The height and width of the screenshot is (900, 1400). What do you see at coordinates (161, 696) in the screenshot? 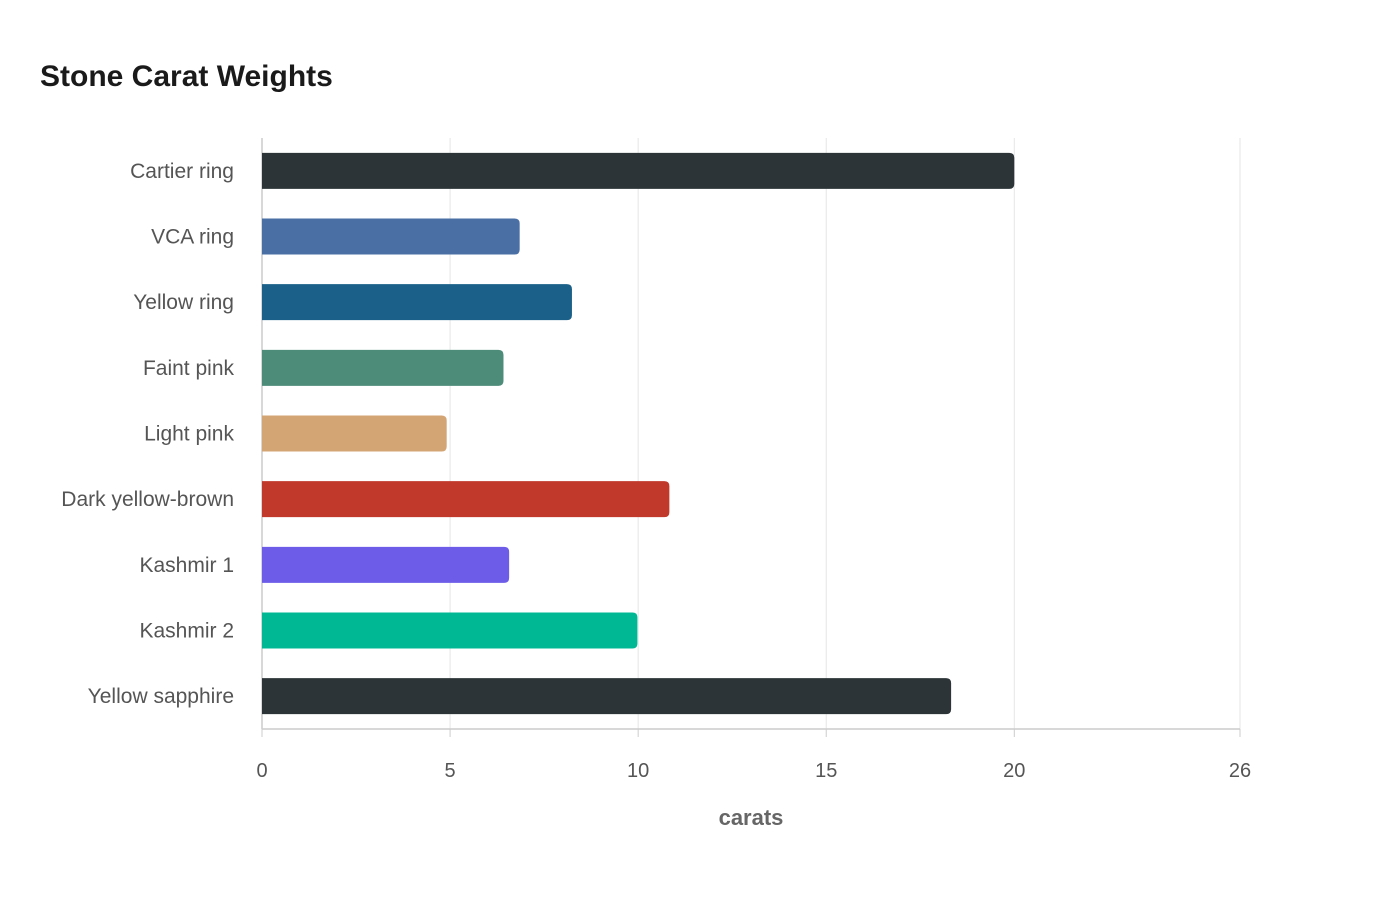
I see `category-label: Yellow sapphire` at bounding box center [161, 696].